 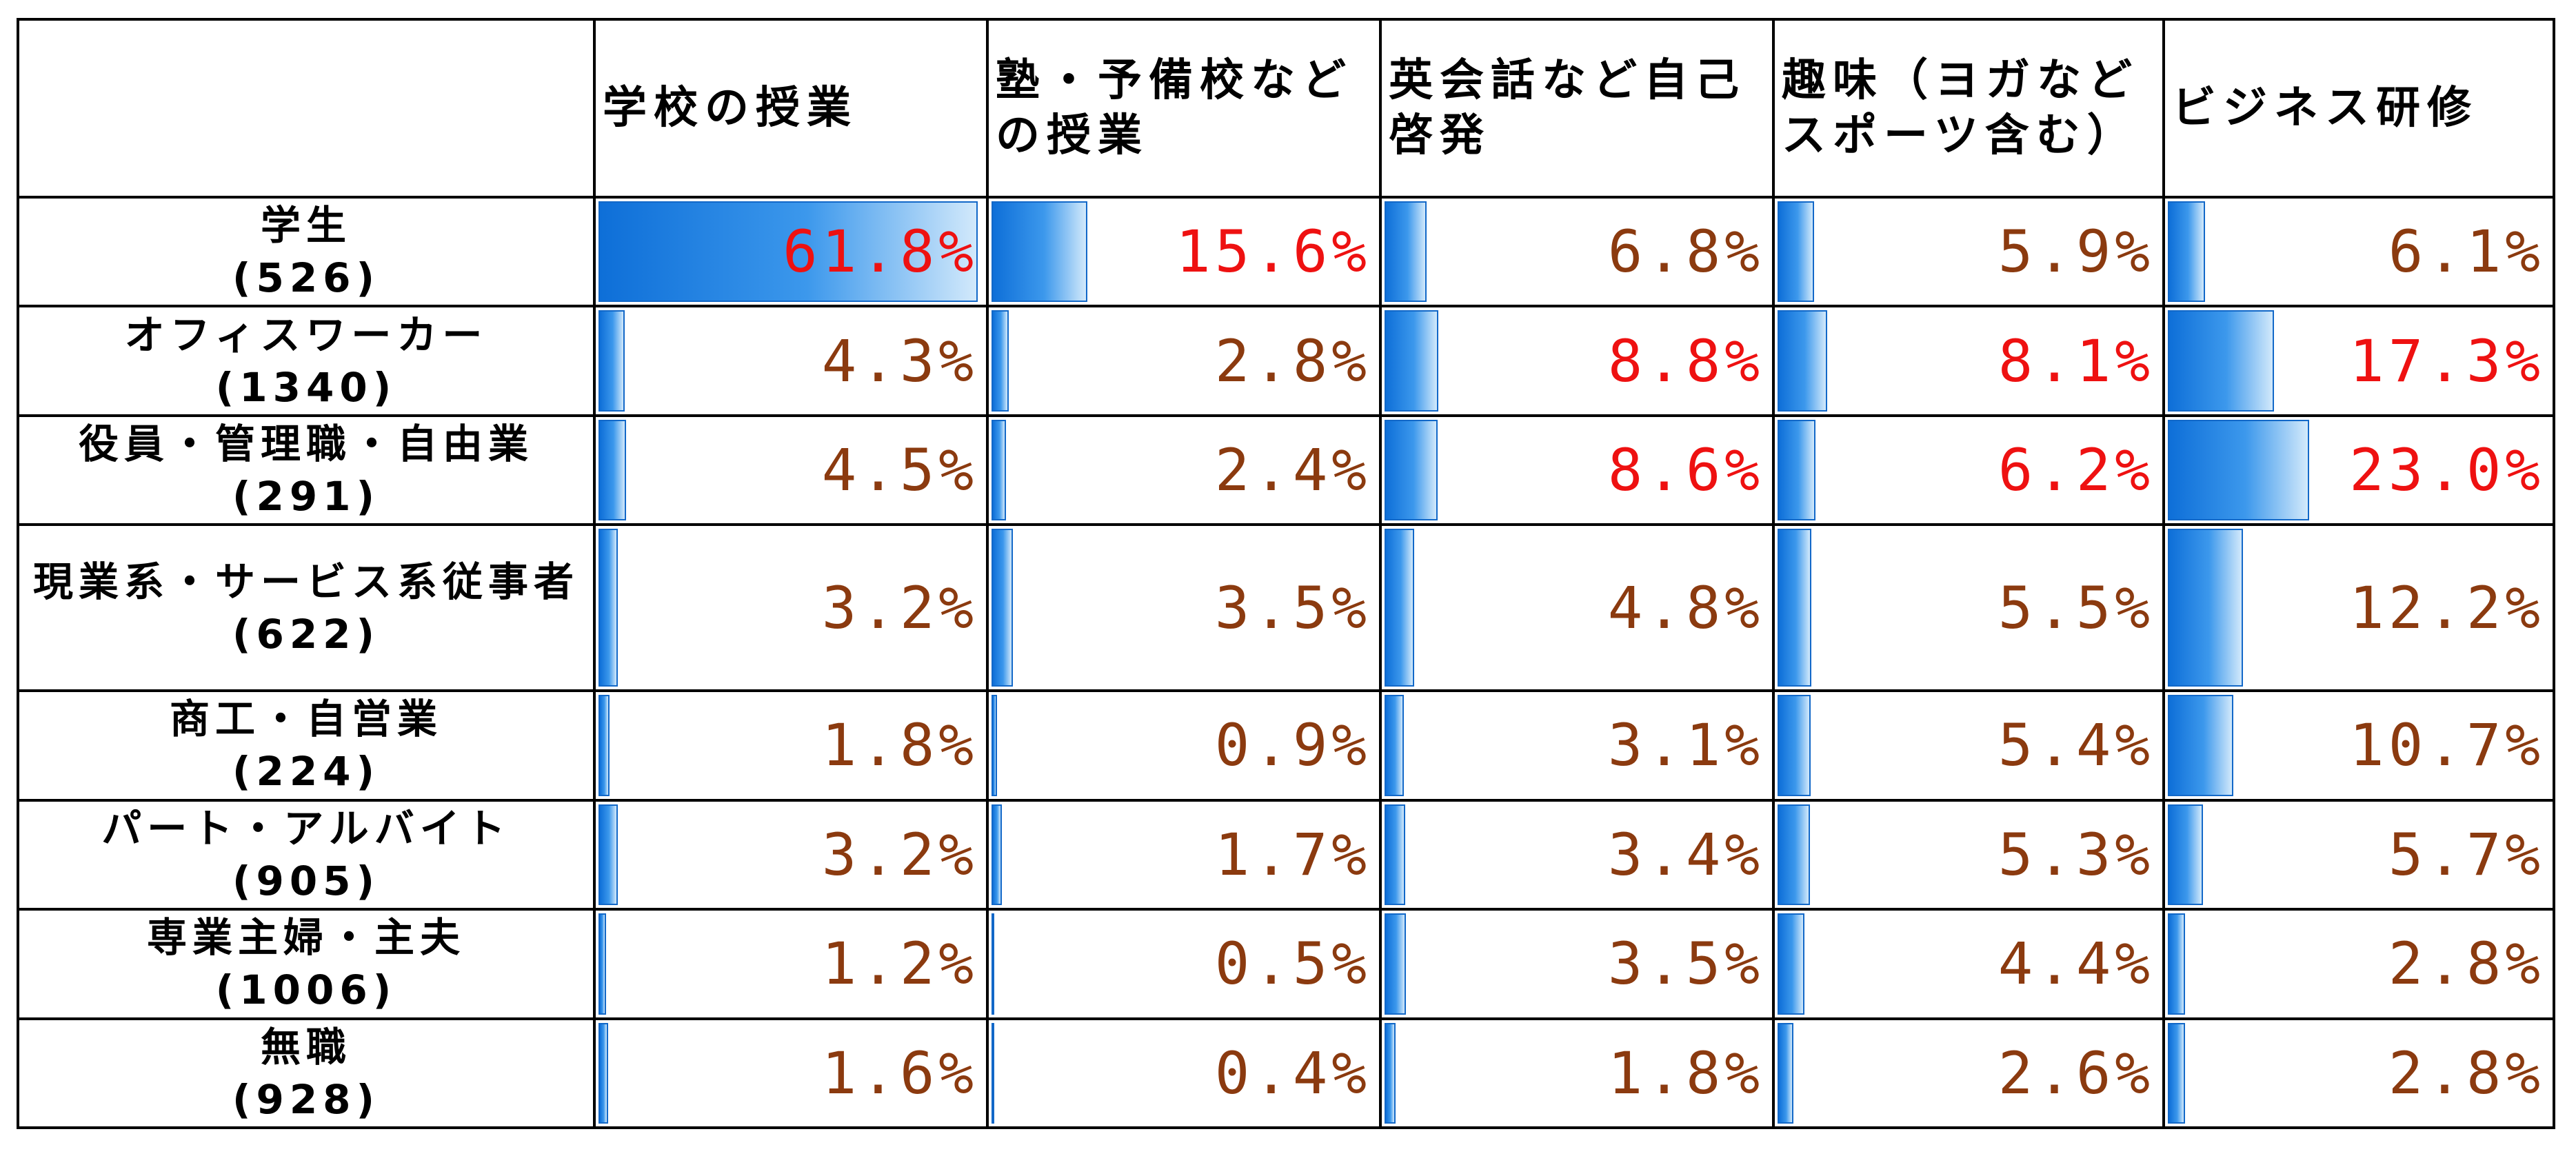 What do you see at coordinates (305, 581) in the screenshot?
I see `row-label-name: 現業系・サービス系従事者` at bounding box center [305, 581].